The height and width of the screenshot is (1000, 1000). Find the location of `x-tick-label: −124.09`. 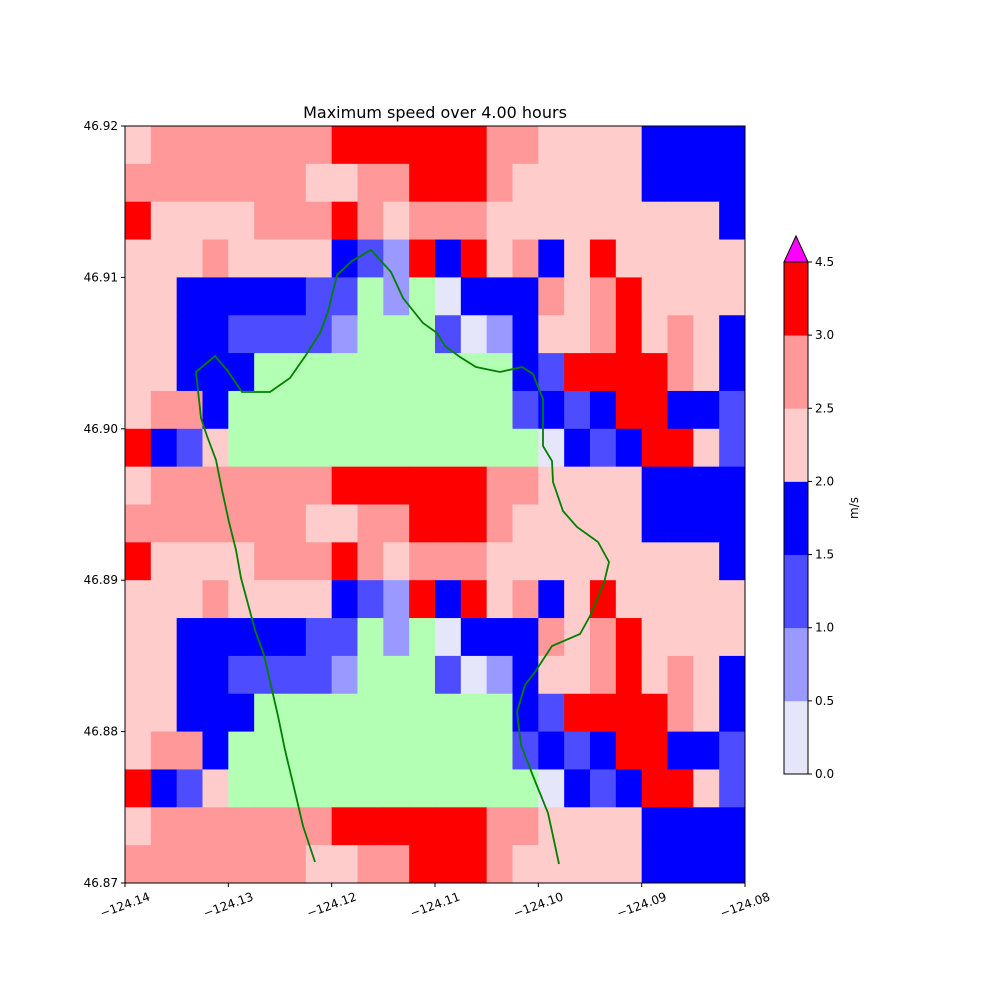

x-tick-label: −124.09 is located at coordinates (642, 905).